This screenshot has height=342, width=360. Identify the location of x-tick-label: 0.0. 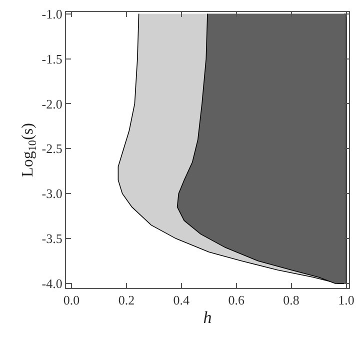
(71, 300).